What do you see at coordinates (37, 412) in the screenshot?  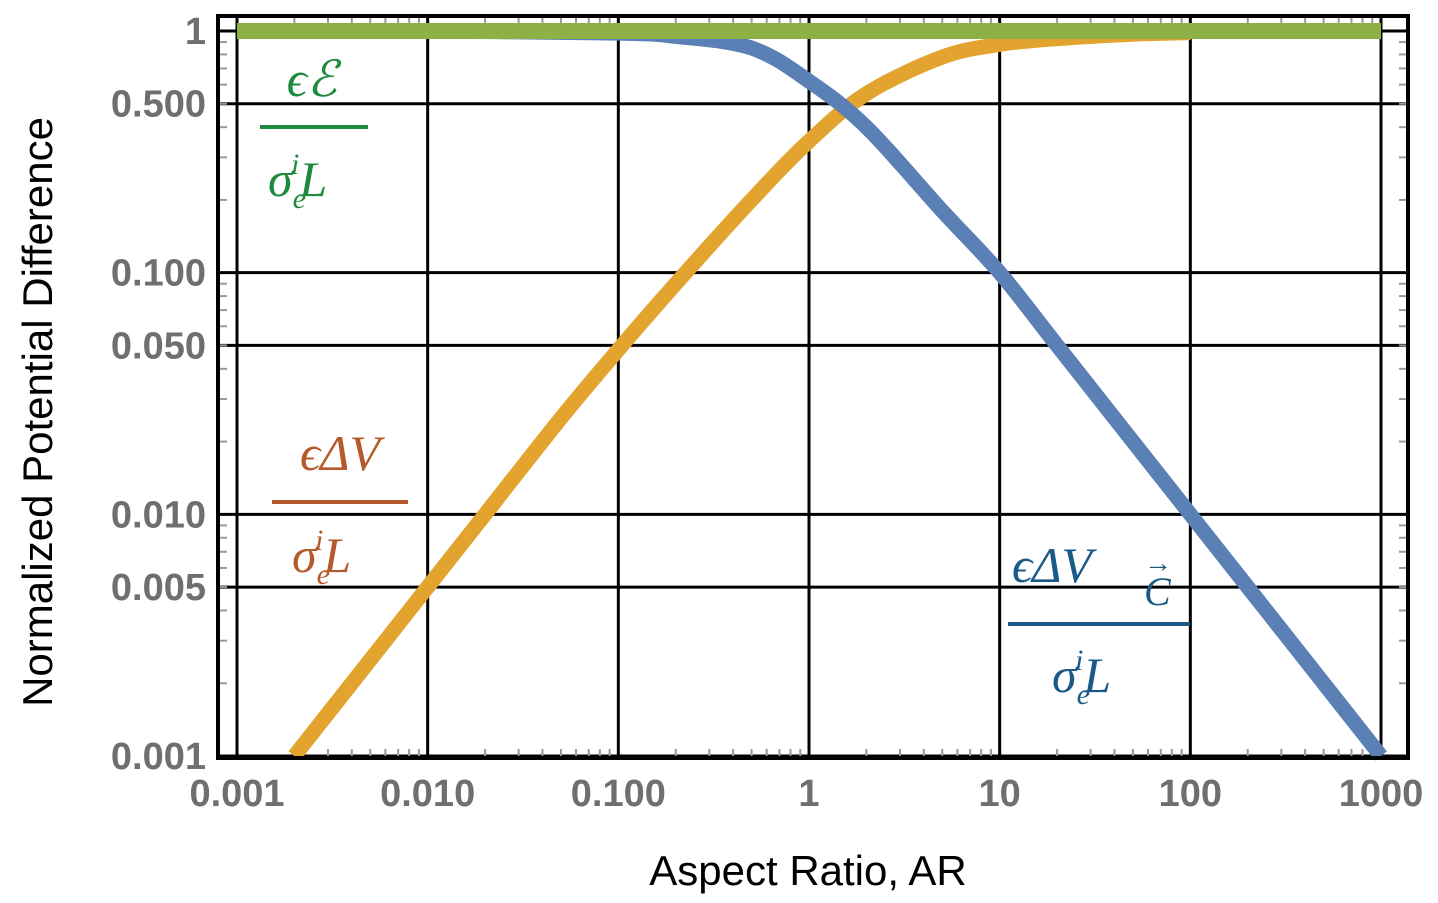 I see `y-axis-title: Normalized Potential Difference` at bounding box center [37, 412].